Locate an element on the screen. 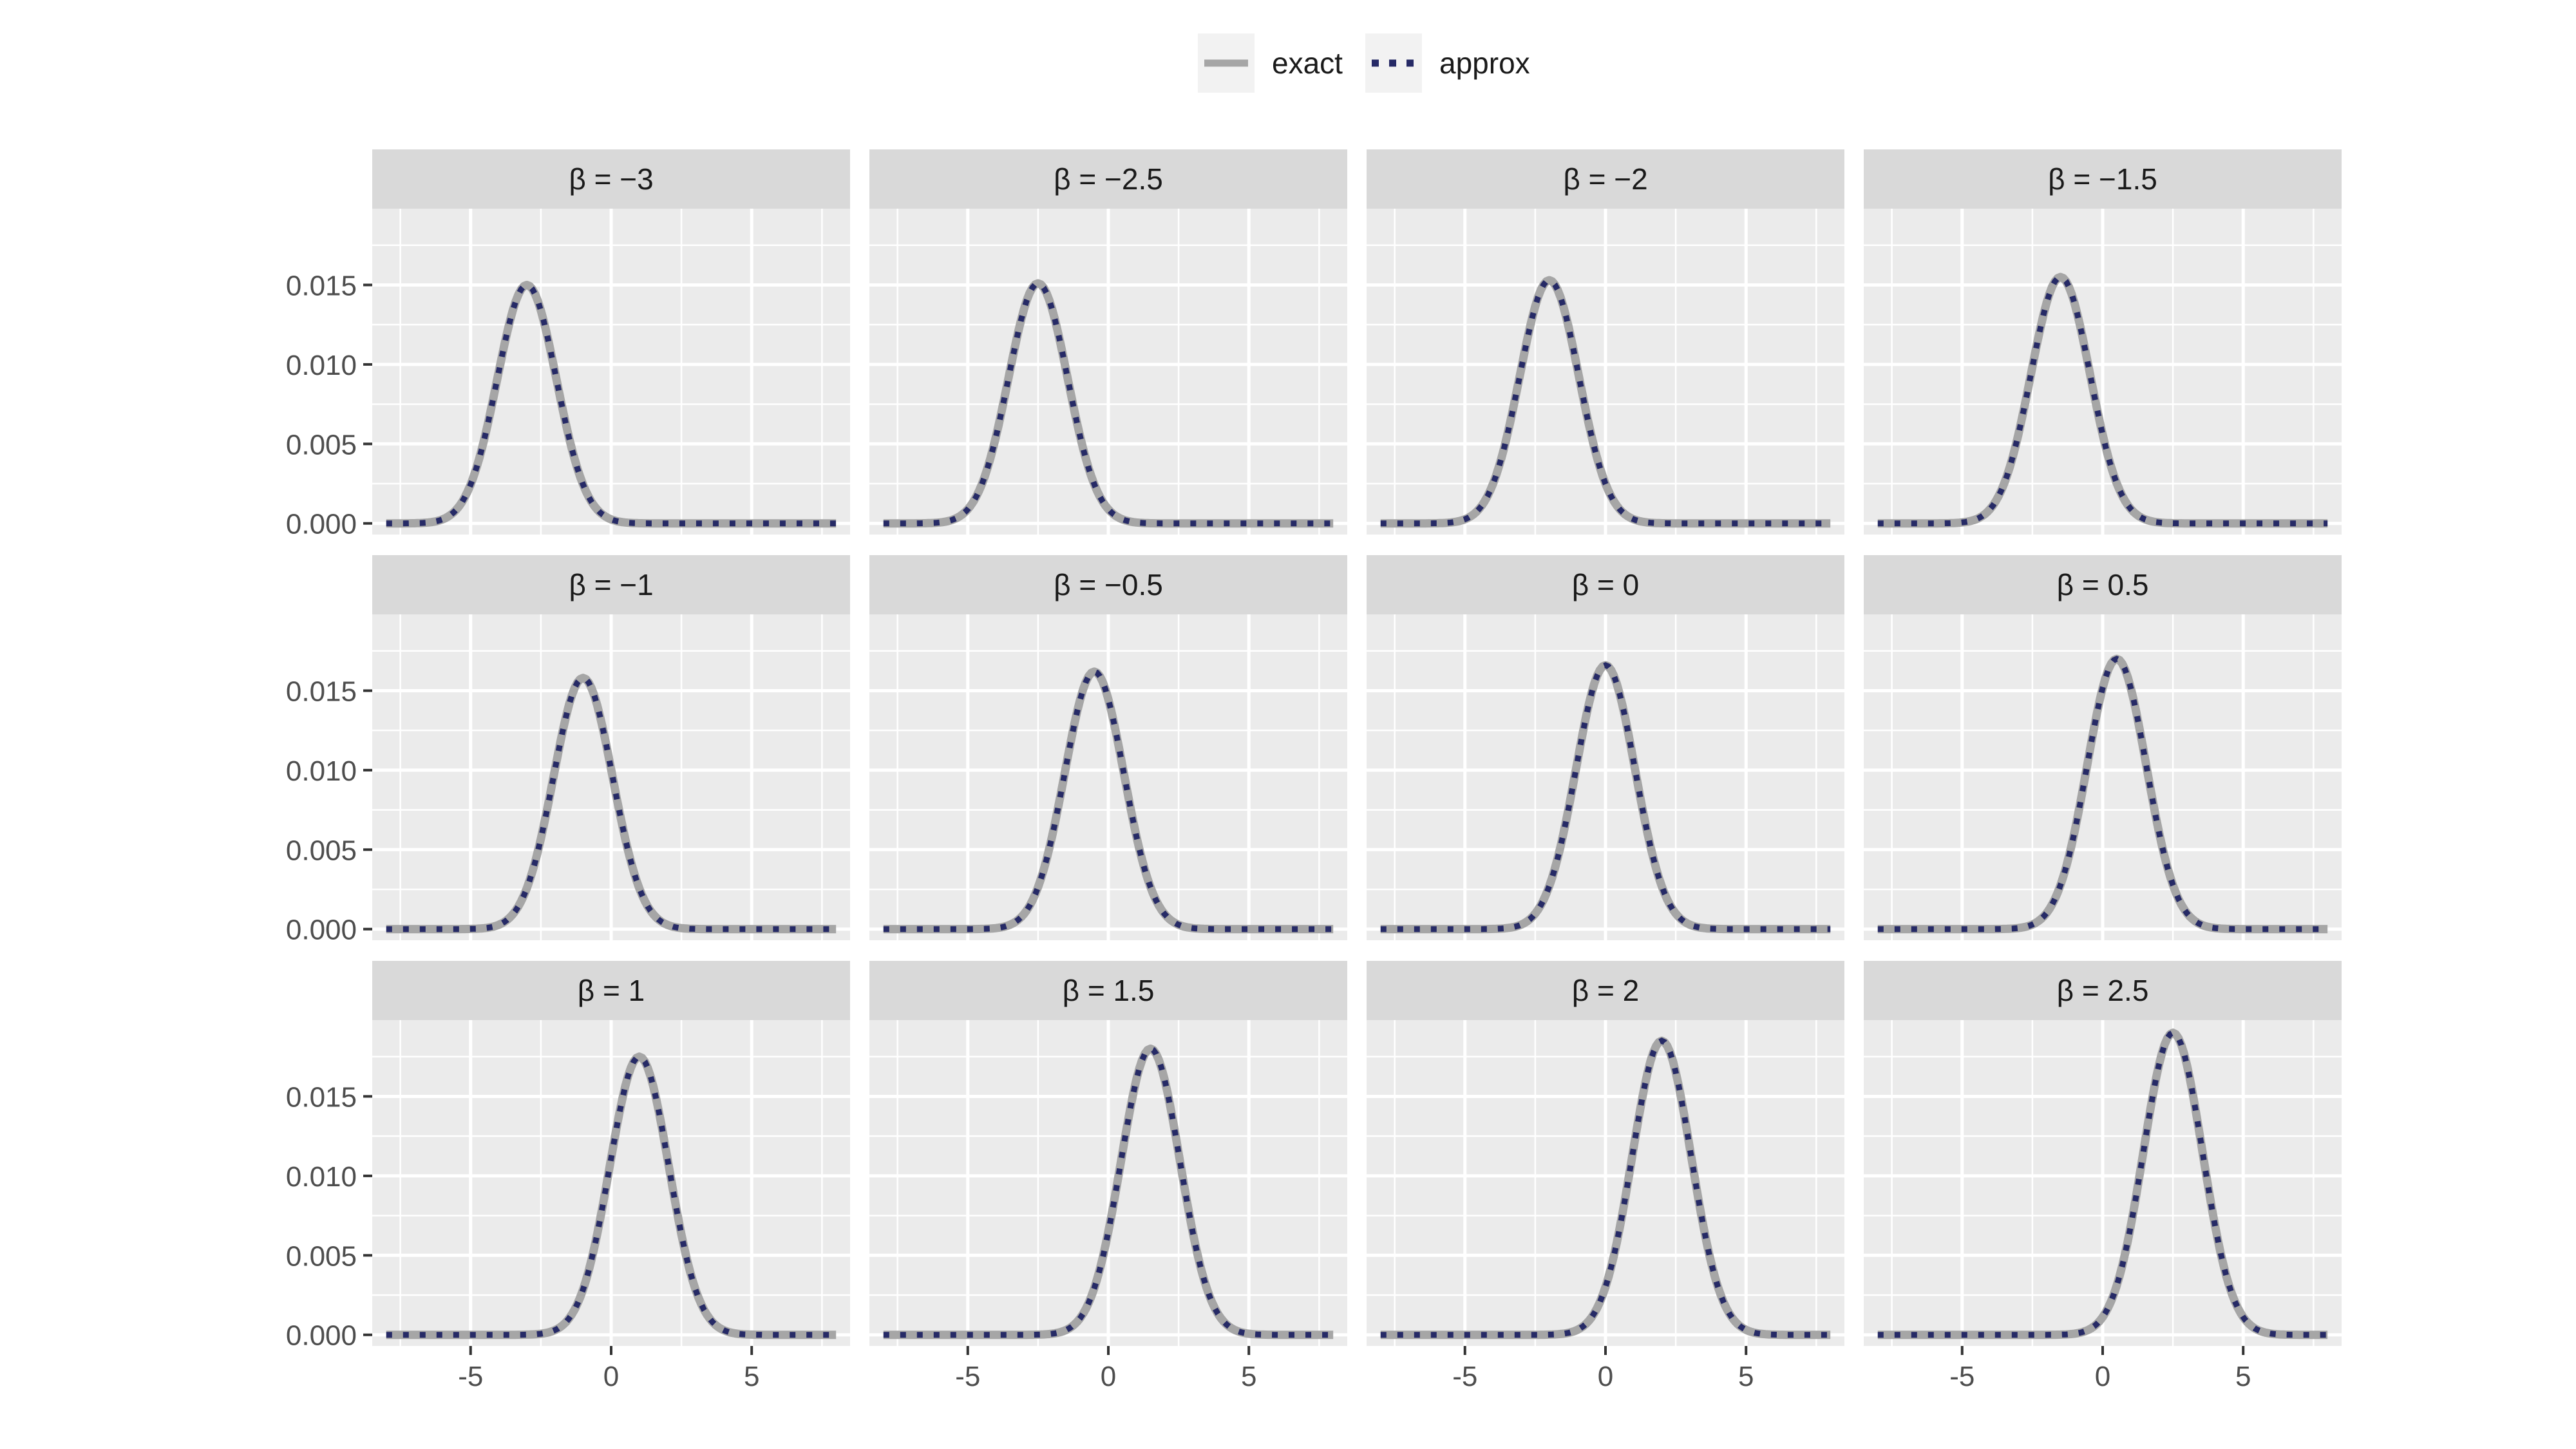 This screenshot has height=1449, width=2576. facet-panel: β = −3 0.000 0.005 0.010 0.015 is located at coordinates (568, 345).